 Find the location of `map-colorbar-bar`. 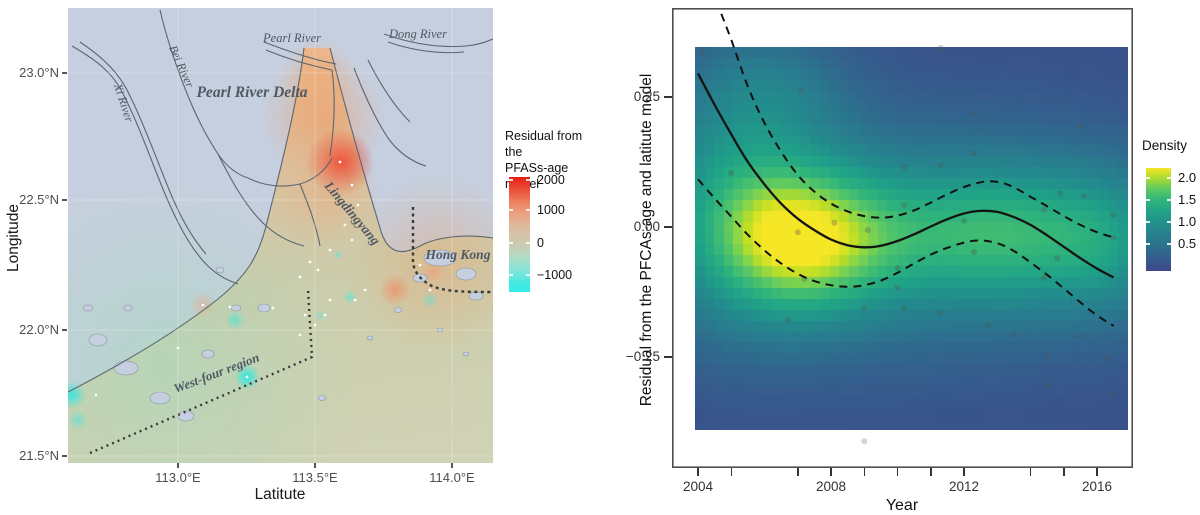

map-colorbar-bar is located at coordinates (519, 234).